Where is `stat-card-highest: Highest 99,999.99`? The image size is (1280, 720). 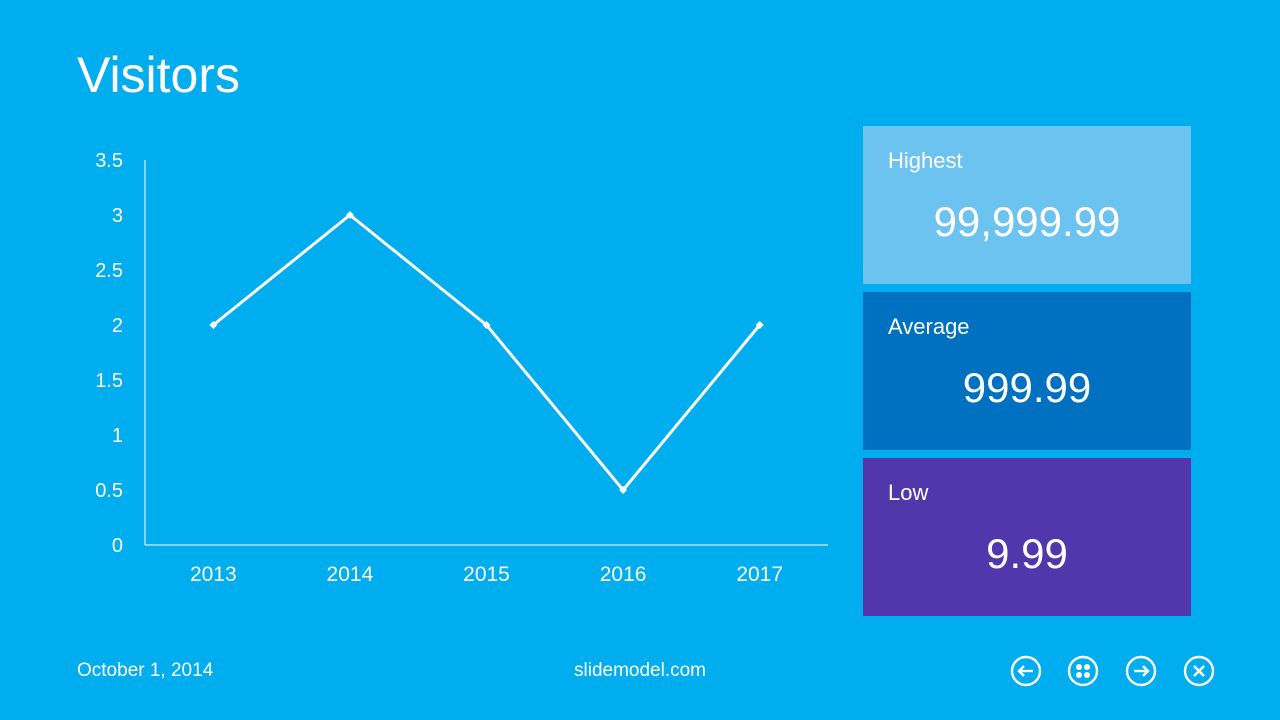
stat-card-highest: Highest 99,999.99 is located at coordinates (1027, 205).